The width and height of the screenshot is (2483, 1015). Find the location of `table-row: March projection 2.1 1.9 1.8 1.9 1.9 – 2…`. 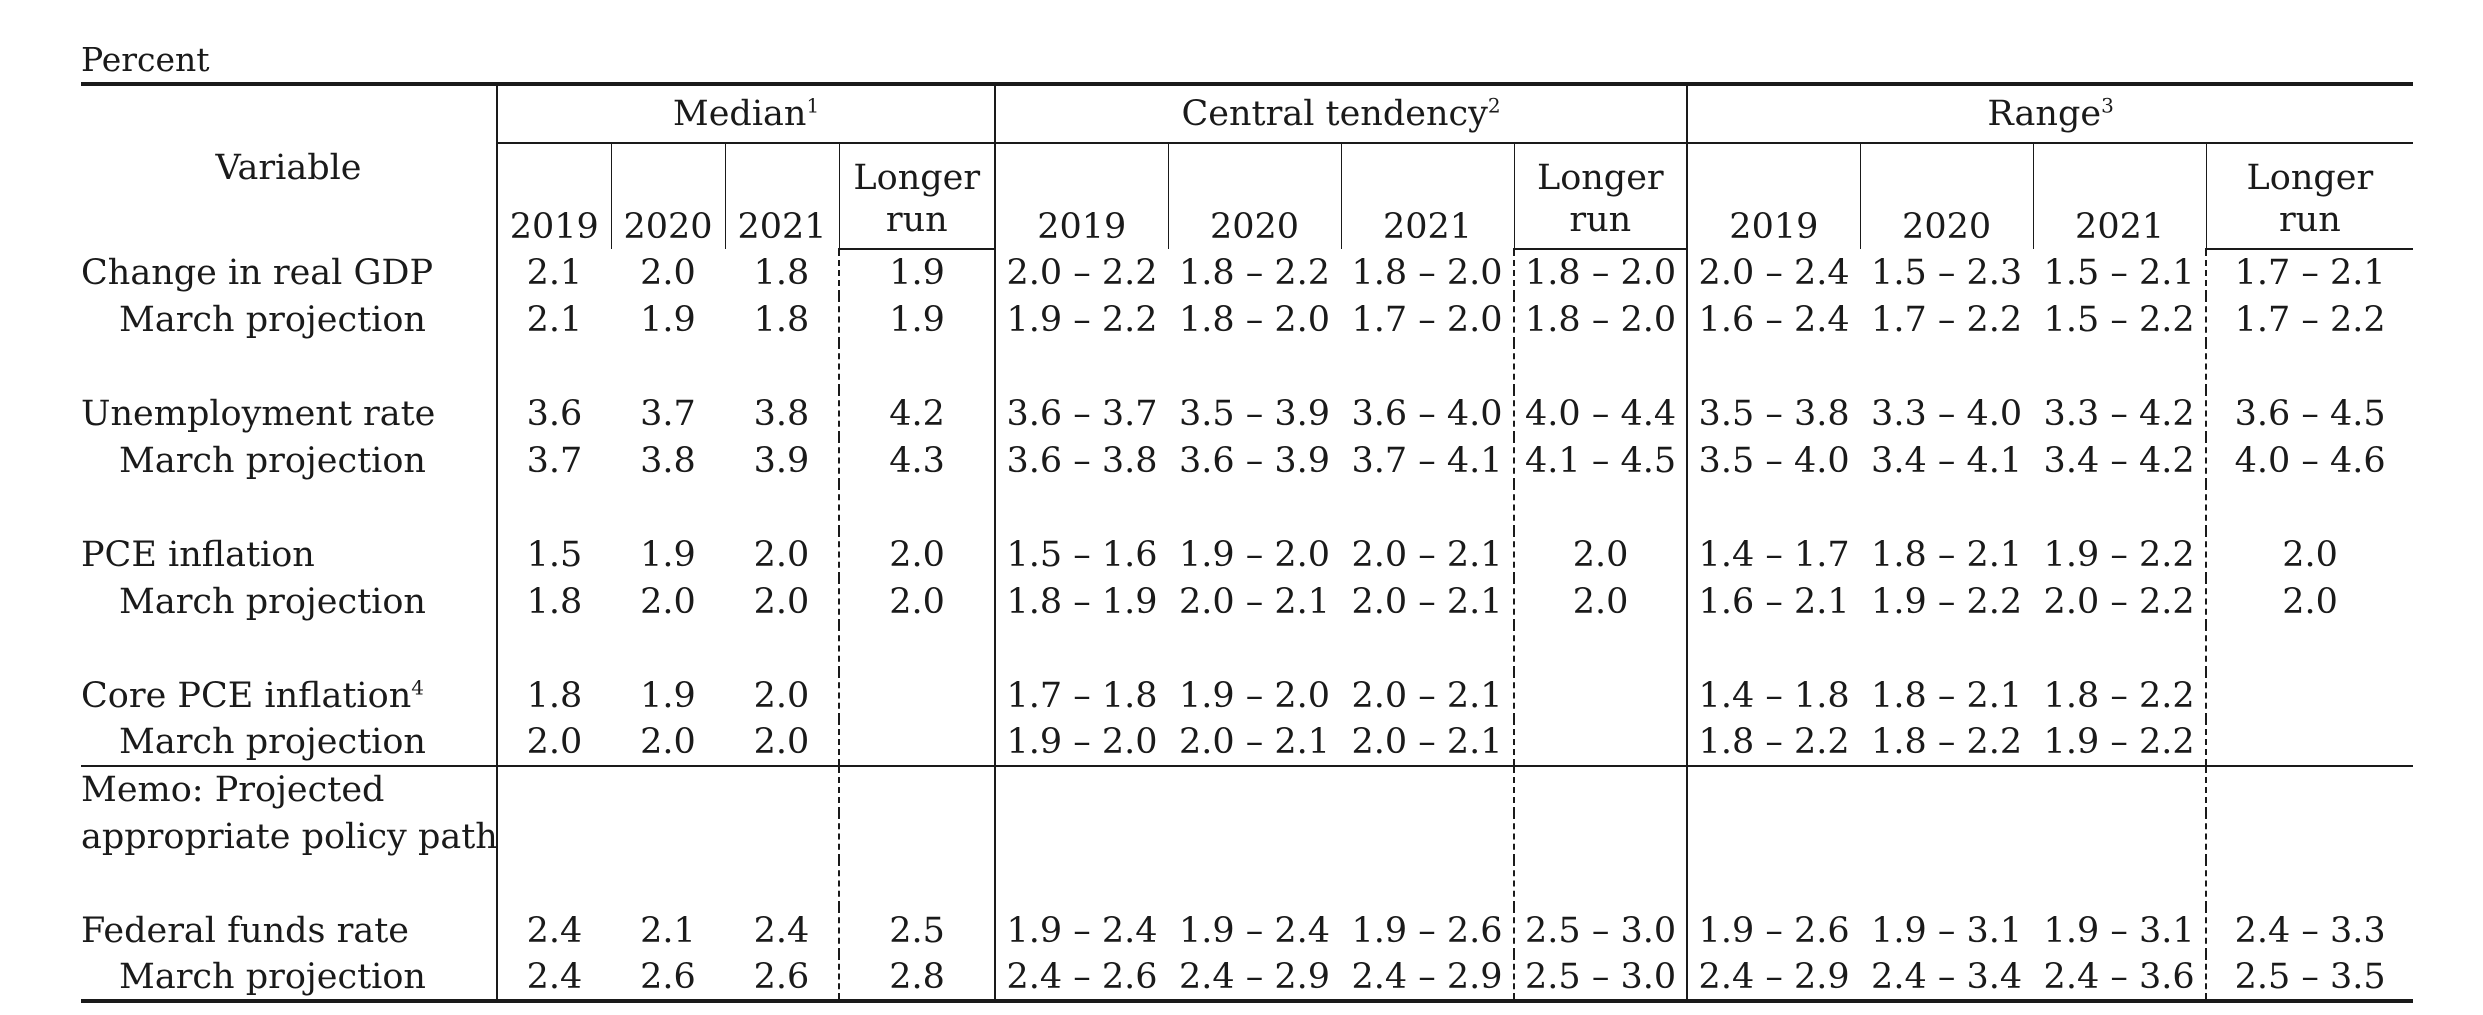

table-row: March projection 2.1 1.9 1.8 1.9 1.9 – 2… is located at coordinates (1247, 319).